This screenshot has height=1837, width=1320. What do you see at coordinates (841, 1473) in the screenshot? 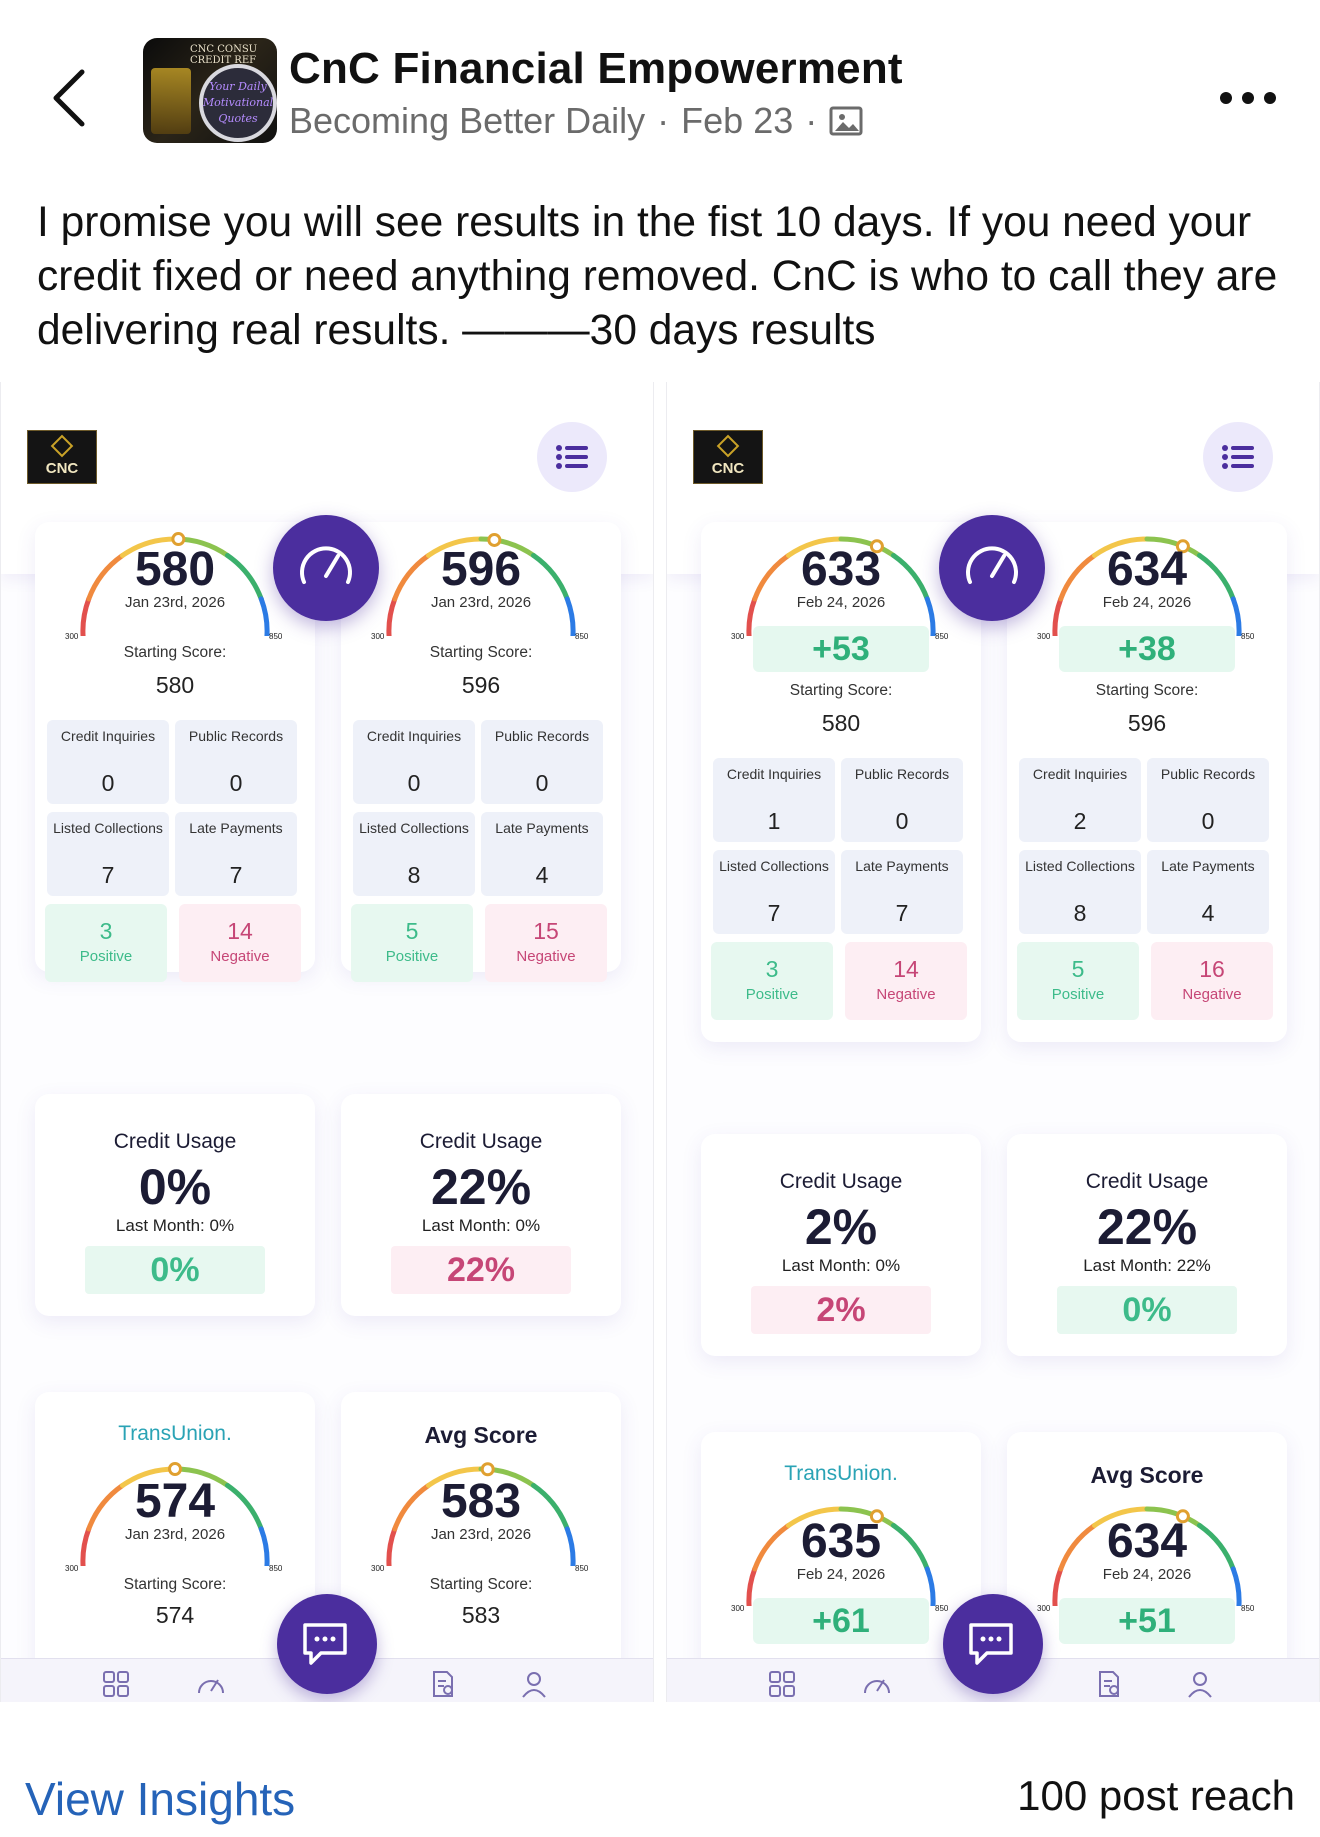
I see `transunion-logo: TransUnion.` at bounding box center [841, 1473].